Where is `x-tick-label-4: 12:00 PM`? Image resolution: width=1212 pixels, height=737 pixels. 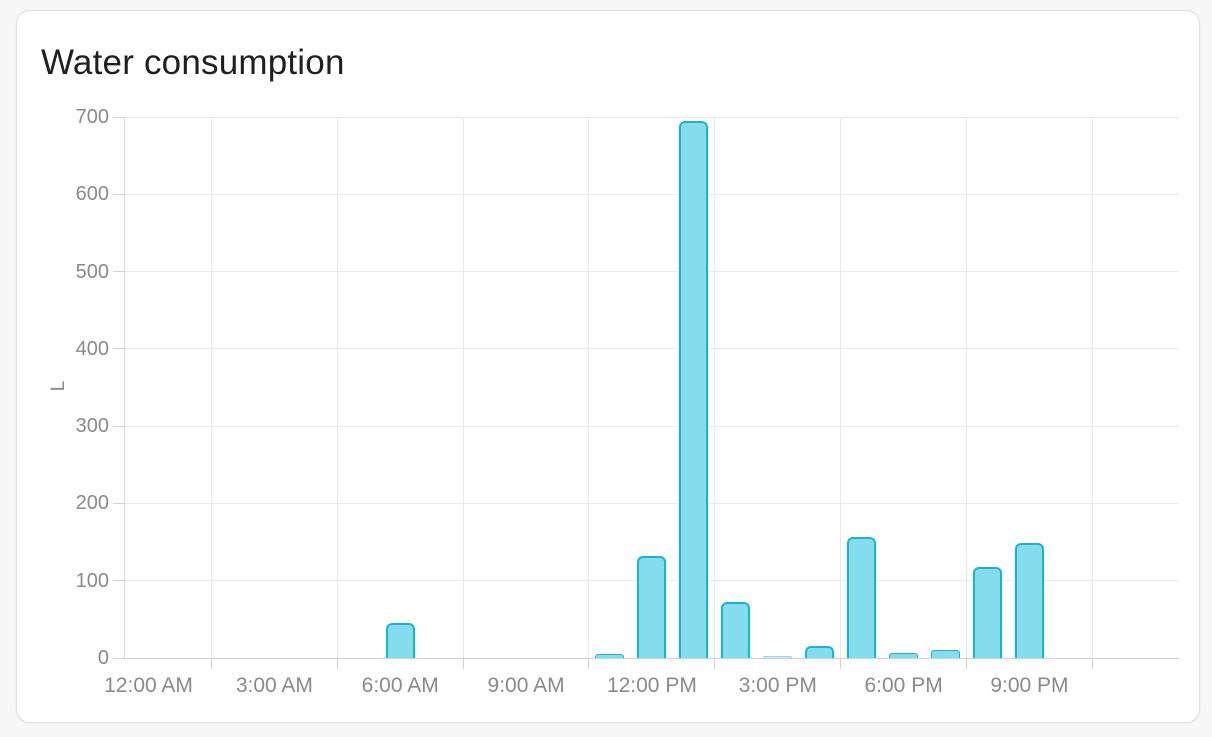
x-tick-label-4: 12:00 PM is located at coordinates (651, 685).